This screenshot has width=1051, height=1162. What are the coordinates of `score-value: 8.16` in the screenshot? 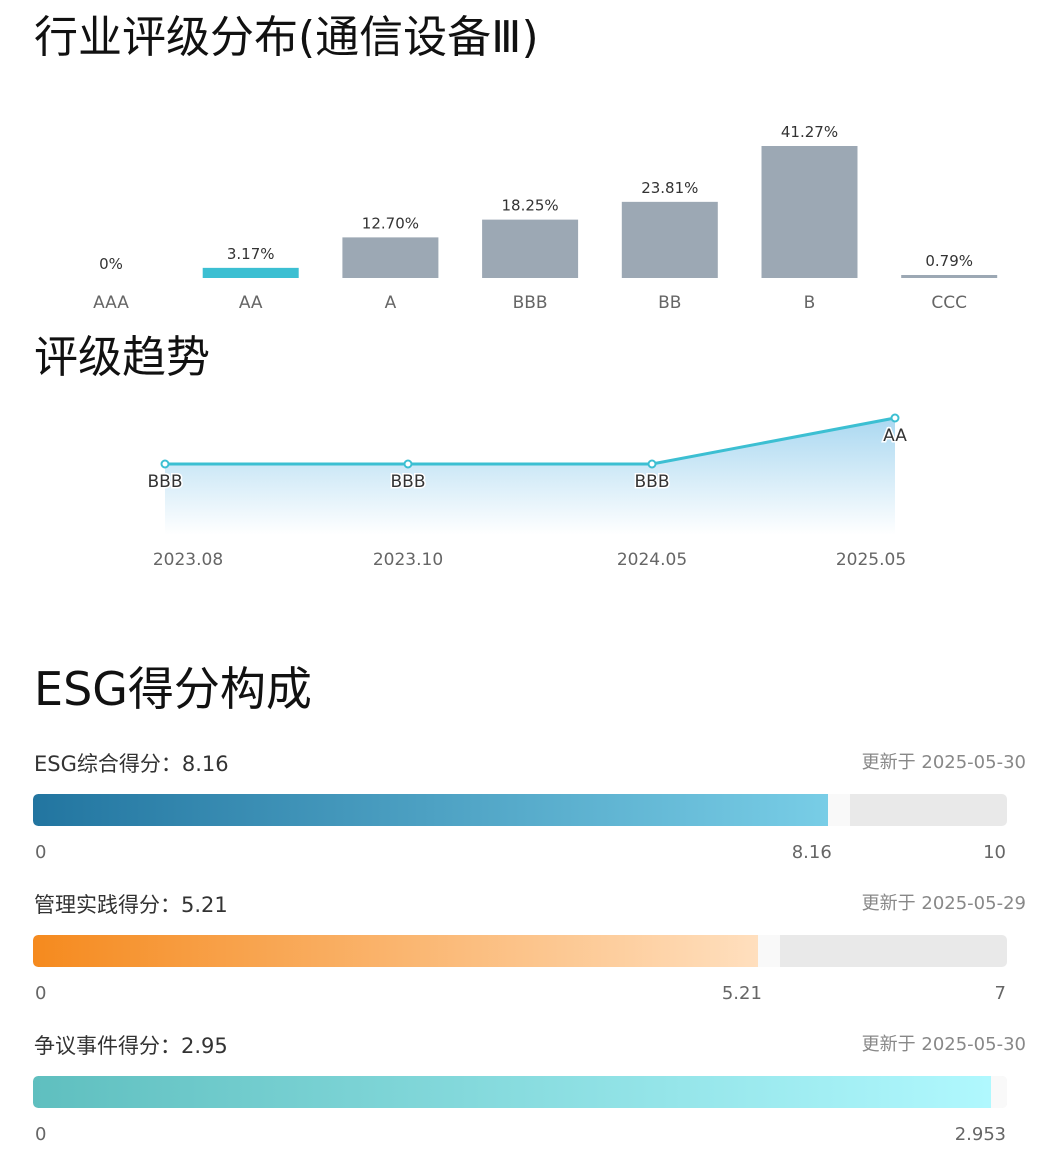 It's located at (811, 852).